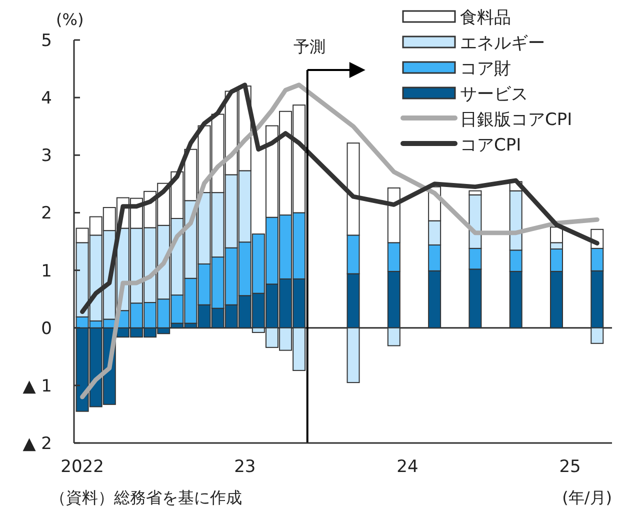 The image size is (617, 515). I want to click on legend-label: コアCPI, so click(491, 146).